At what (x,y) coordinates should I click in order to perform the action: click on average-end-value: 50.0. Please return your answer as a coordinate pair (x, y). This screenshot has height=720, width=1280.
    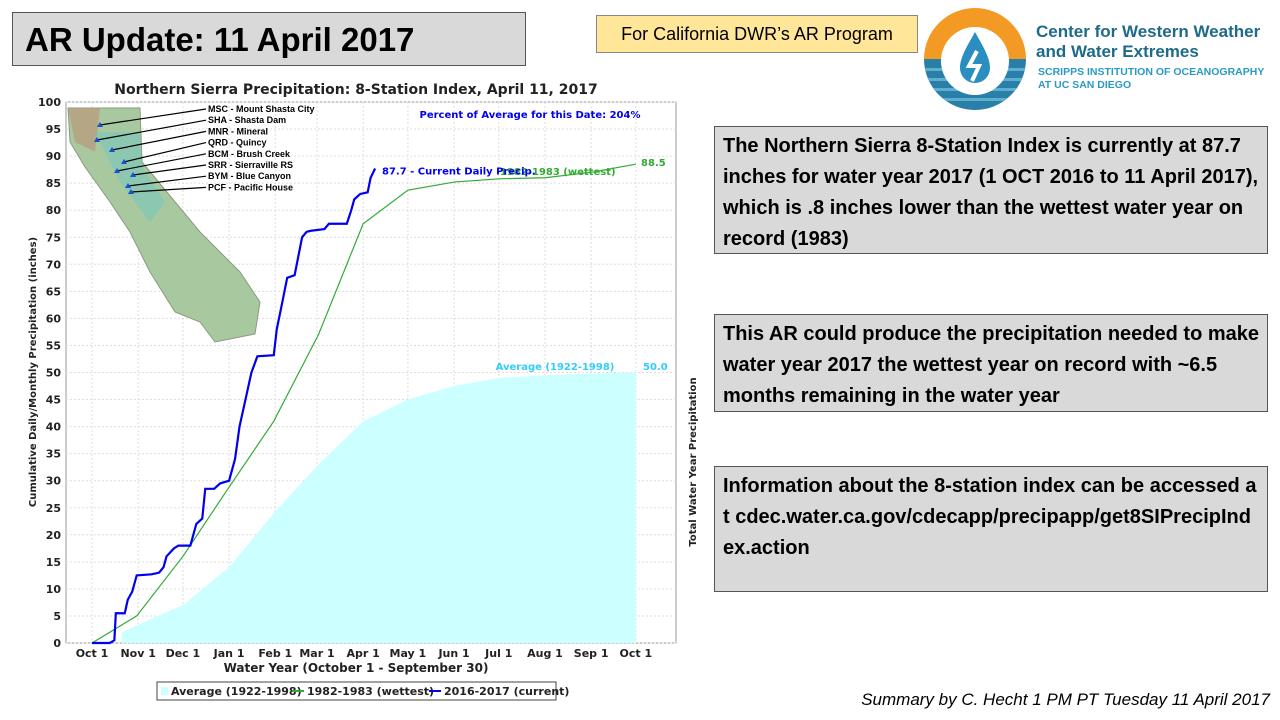
    Looking at the image, I should click on (655, 367).